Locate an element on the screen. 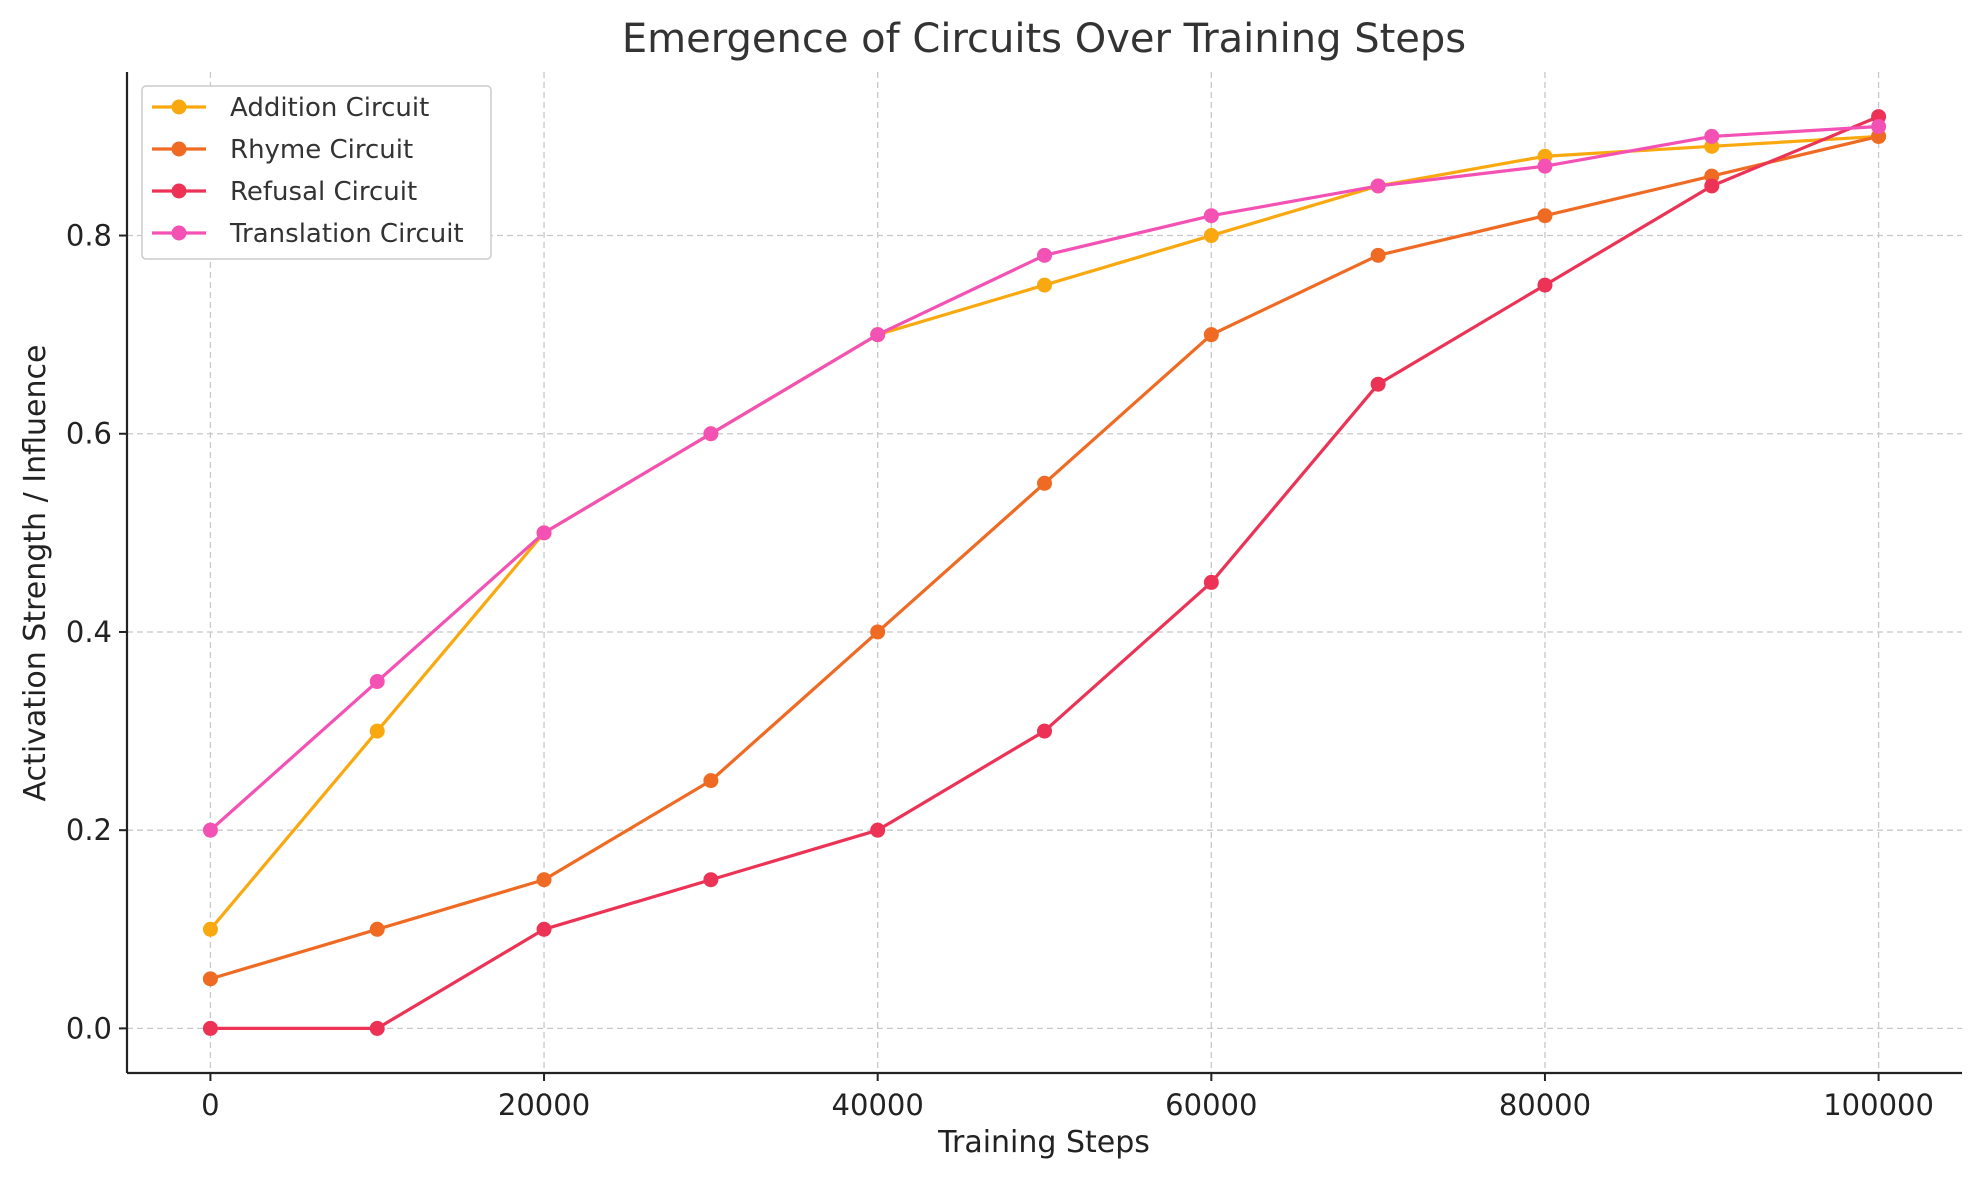 The width and height of the screenshot is (1979, 1180). x-tick-label: 40000 is located at coordinates (878, 1105).